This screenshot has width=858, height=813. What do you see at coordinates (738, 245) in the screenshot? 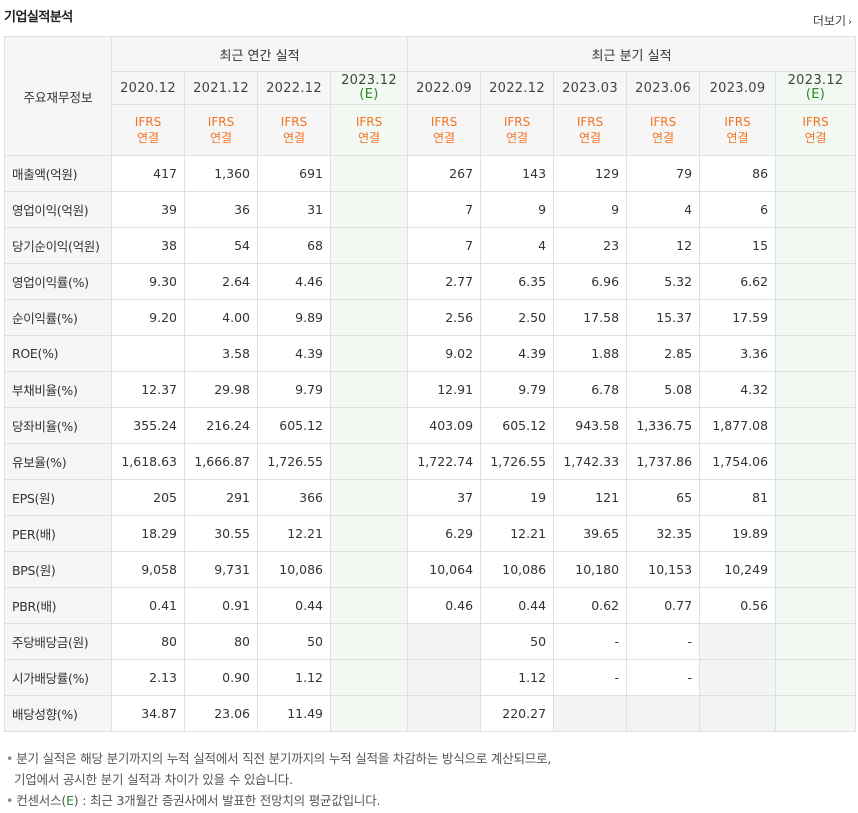
I see `value-cell: 15` at bounding box center [738, 245].